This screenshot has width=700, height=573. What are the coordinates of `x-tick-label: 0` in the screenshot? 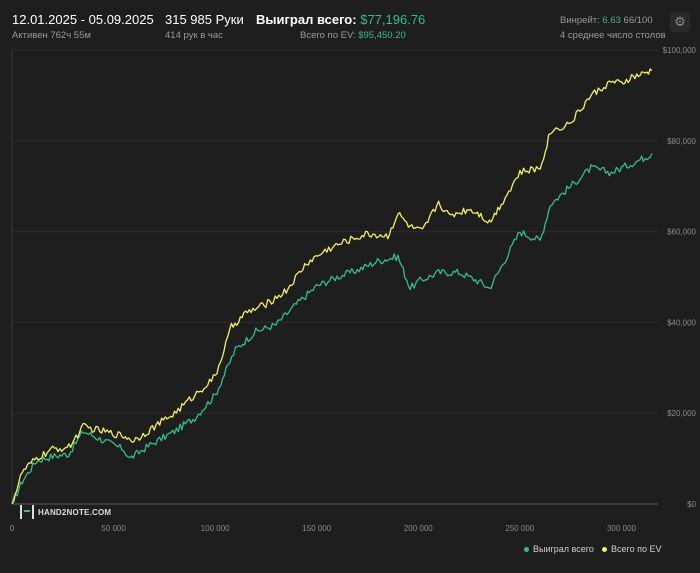 It's located at (12, 528).